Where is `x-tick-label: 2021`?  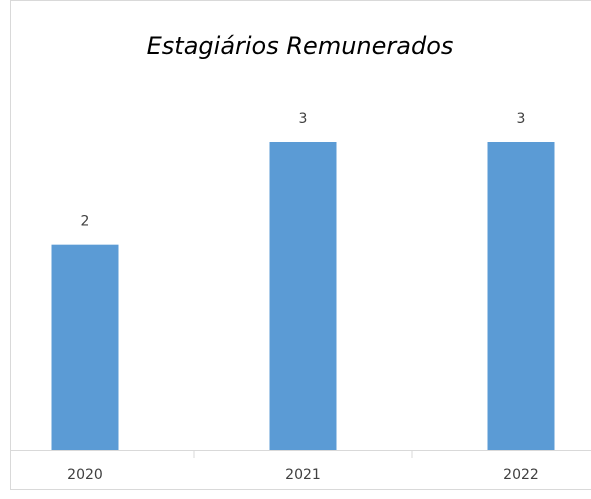 x-tick-label: 2021 is located at coordinates (303, 475).